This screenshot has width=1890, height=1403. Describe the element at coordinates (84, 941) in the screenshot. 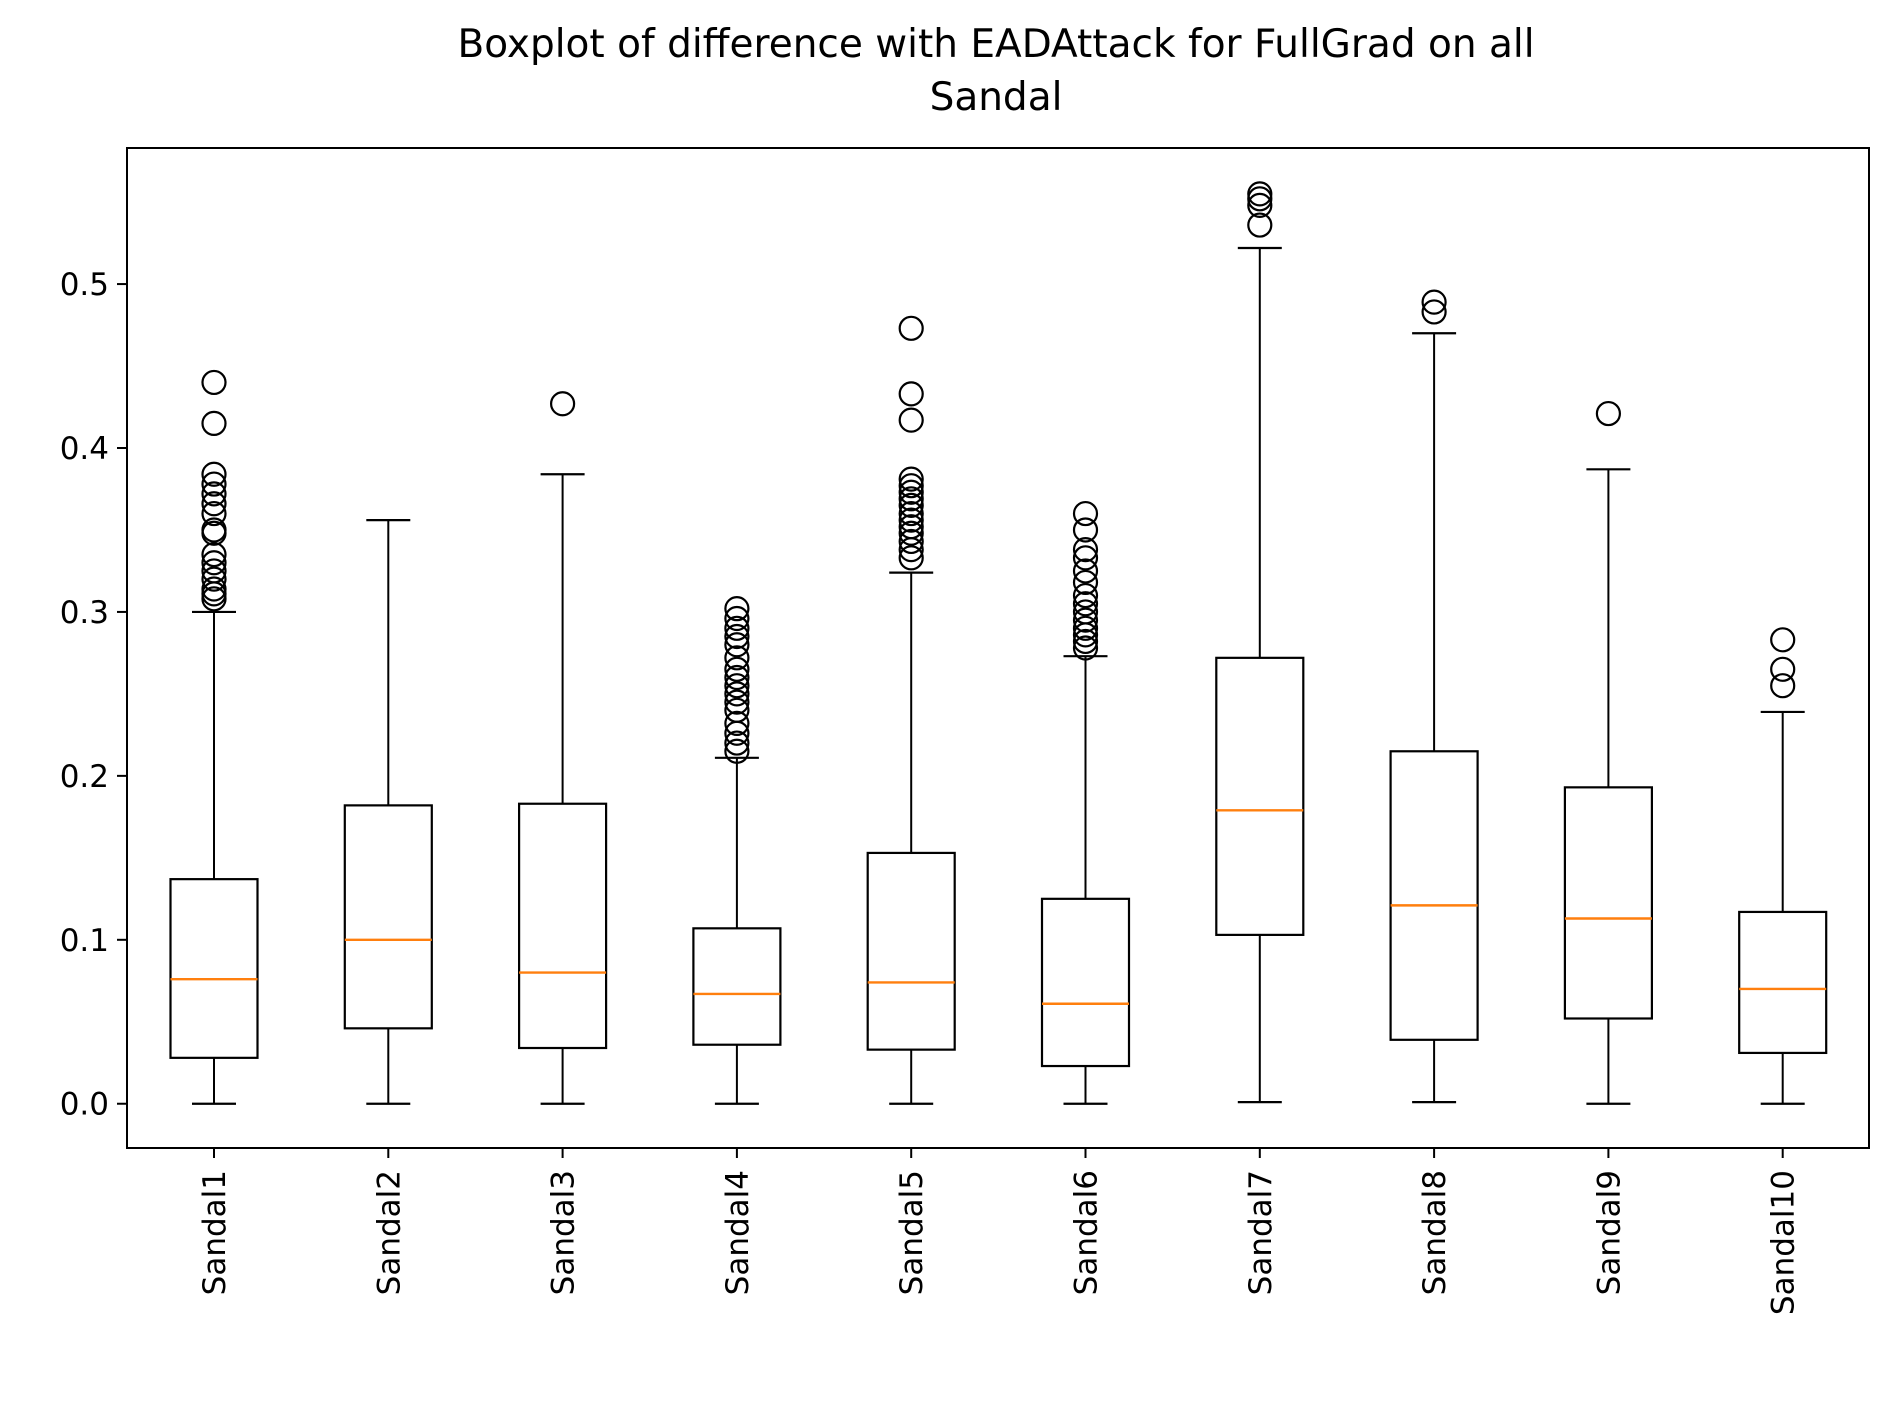

I see `y-tick-label: 0.1` at that location.